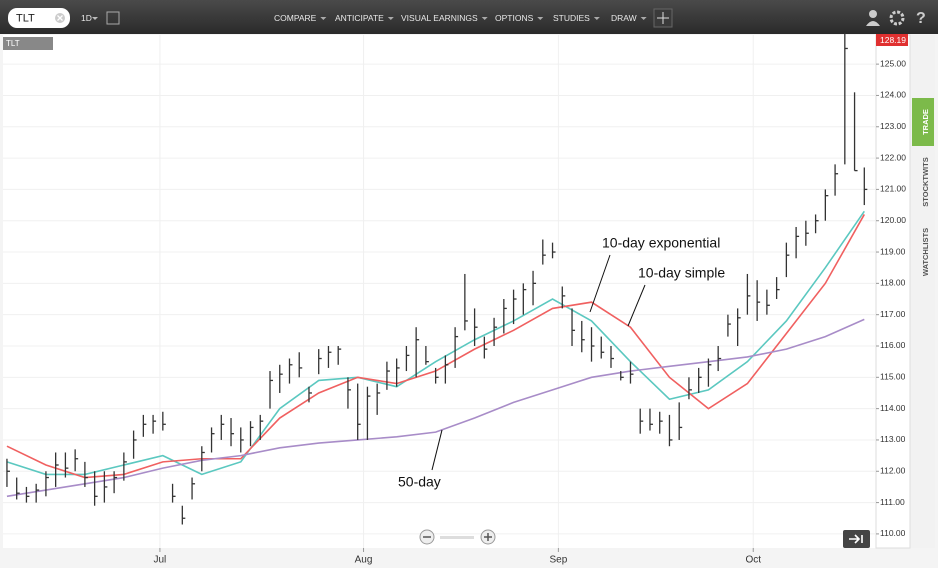 Image resolution: width=938 pixels, height=568 pixels. I want to click on y-tick-label: 112.00, so click(893, 471).